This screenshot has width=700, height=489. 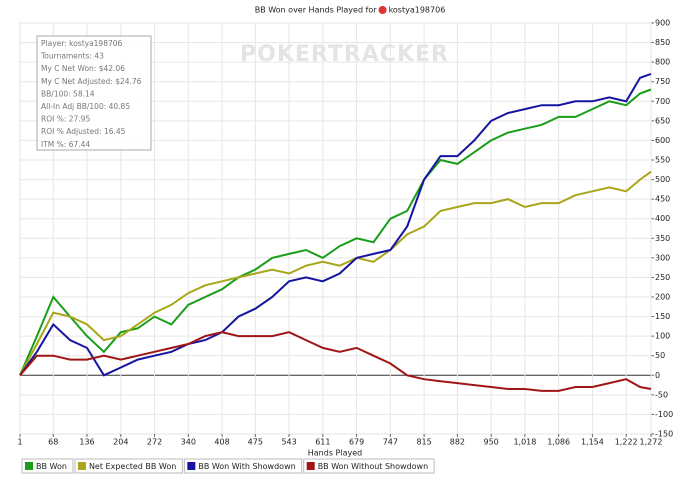 I want to click on y-tick-label: 750, so click(x=662, y=81).